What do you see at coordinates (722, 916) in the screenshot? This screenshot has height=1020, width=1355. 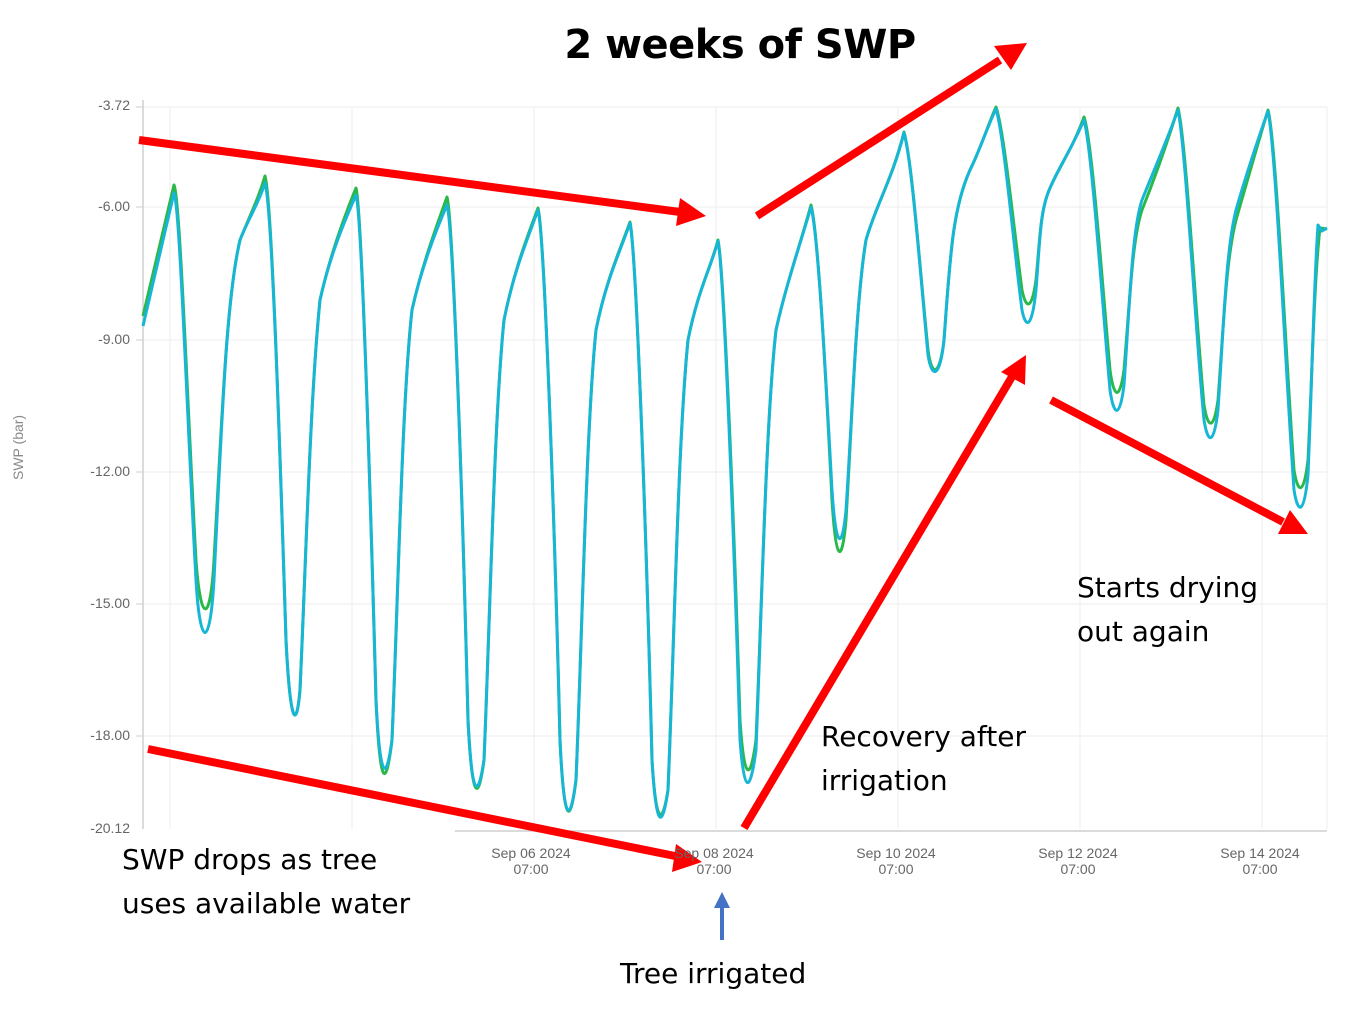 I see `arrow-irrigated-icon` at bounding box center [722, 916].